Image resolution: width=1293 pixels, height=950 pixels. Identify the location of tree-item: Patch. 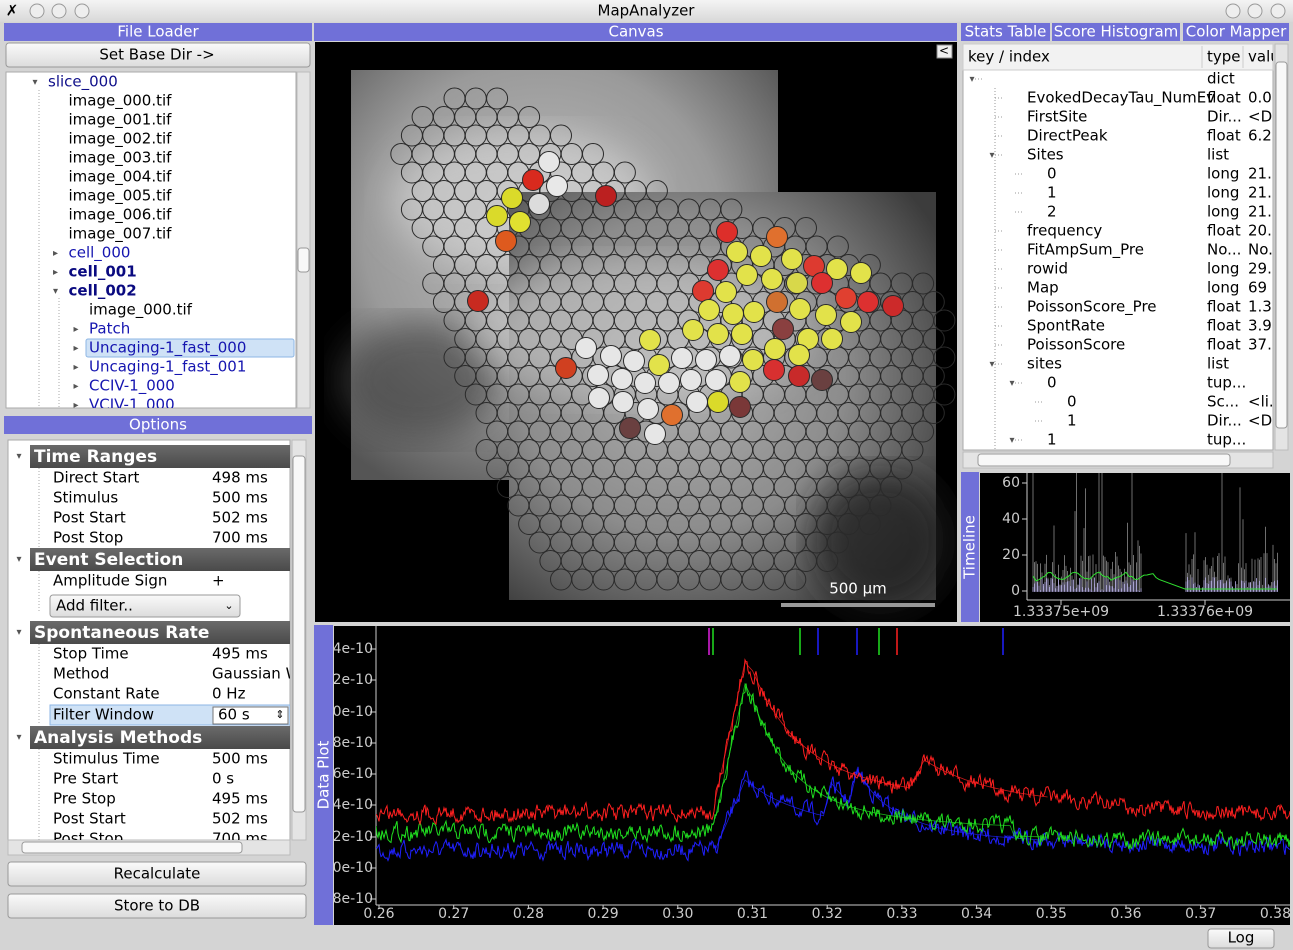
(109, 329).